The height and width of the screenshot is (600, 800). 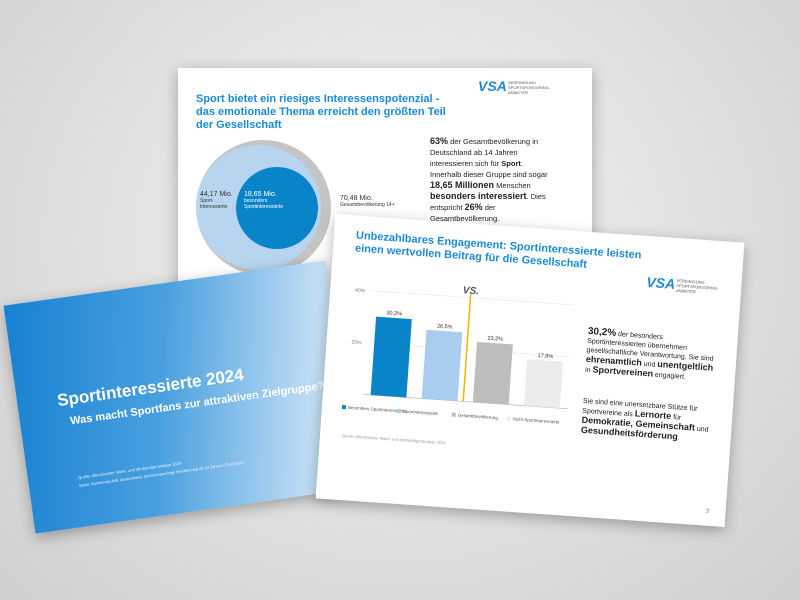 I want to click on label: Sport-Interessierte, so click(x=214, y=204).